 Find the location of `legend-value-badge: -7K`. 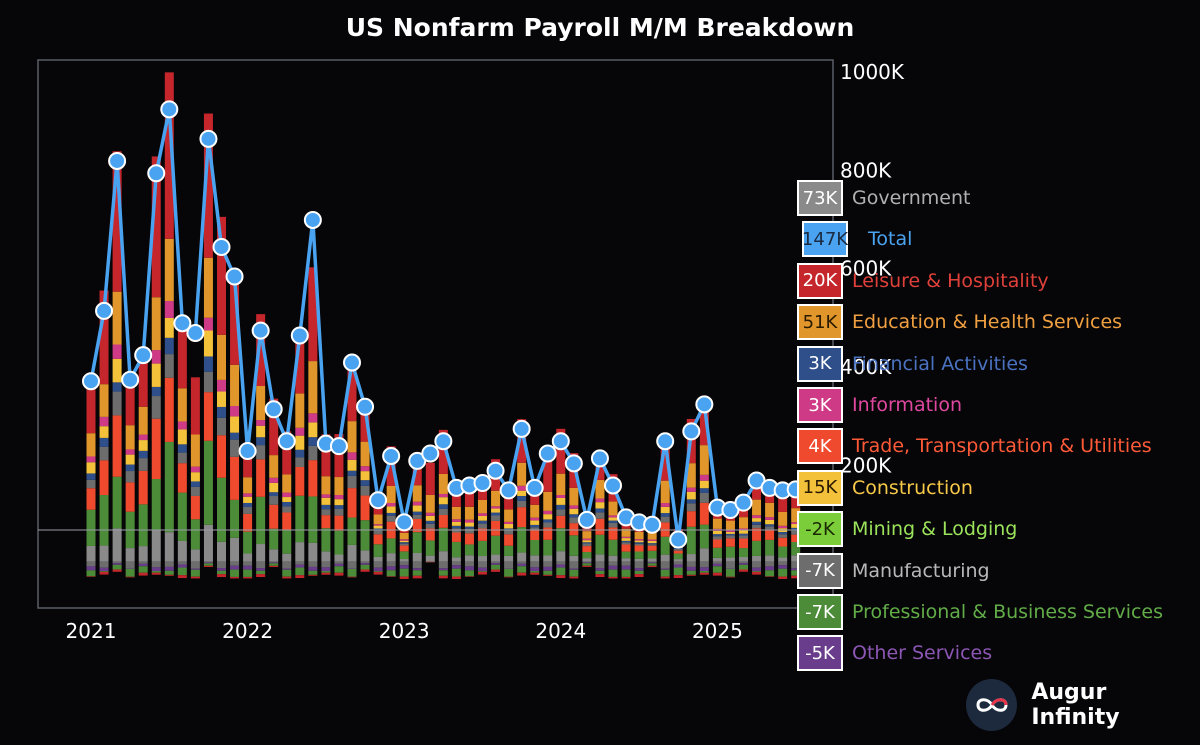

legend-value-badge: -7K is located at coordinates (820, 612).